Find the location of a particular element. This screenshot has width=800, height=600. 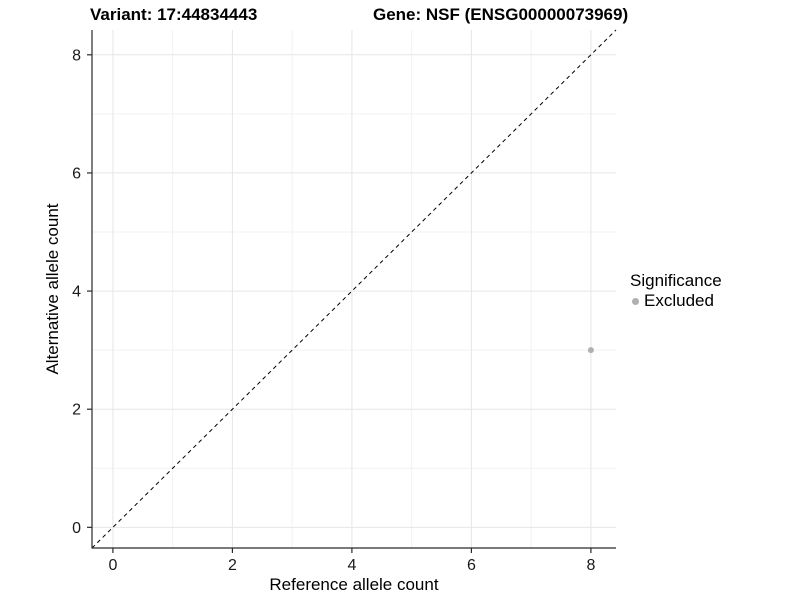

y-axis-title: Alternative allele count is located at coordinates (52, 289).